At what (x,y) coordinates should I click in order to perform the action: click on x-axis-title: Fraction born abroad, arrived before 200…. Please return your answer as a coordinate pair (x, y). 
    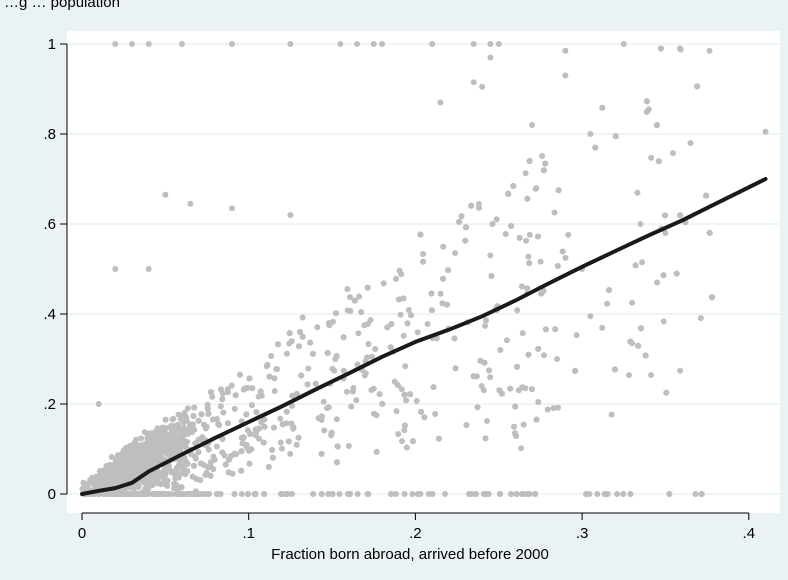
    Looking at the image, I should click on (410, 554).